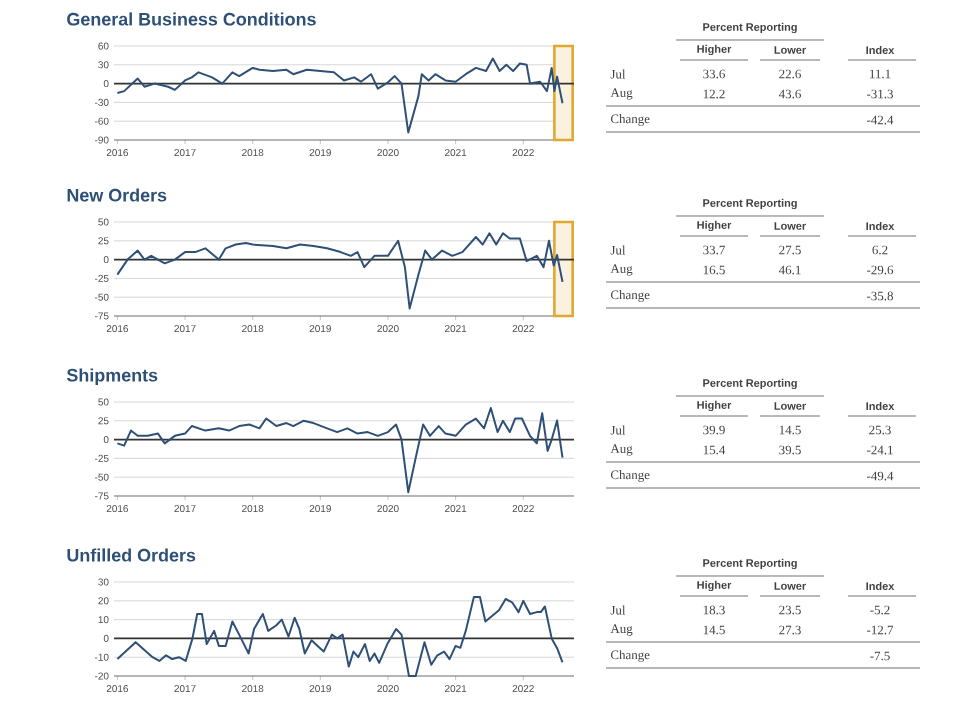 The width and height of the screenshot is (970, 720). Describe the element at coordinates (131, 555) in the screenshot. I see `chart-title: Unfilled Orders` at that location.